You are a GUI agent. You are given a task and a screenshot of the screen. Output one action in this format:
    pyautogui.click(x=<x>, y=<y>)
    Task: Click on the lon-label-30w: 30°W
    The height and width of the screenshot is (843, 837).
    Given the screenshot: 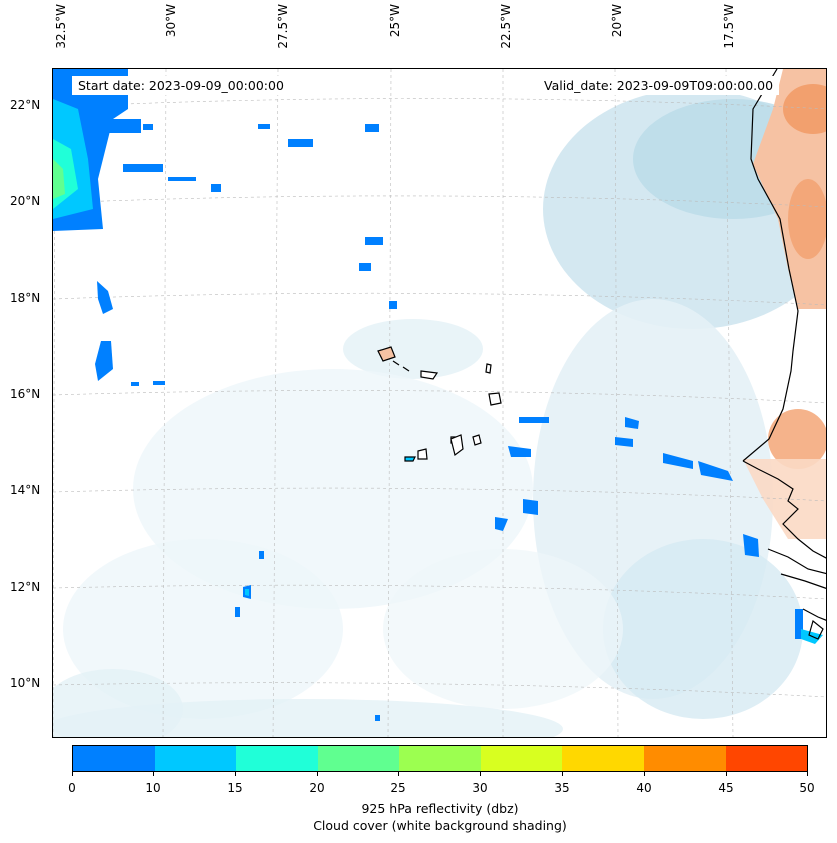 What is the action you would take?
    pyautogui.click(x=171, y=21)
    